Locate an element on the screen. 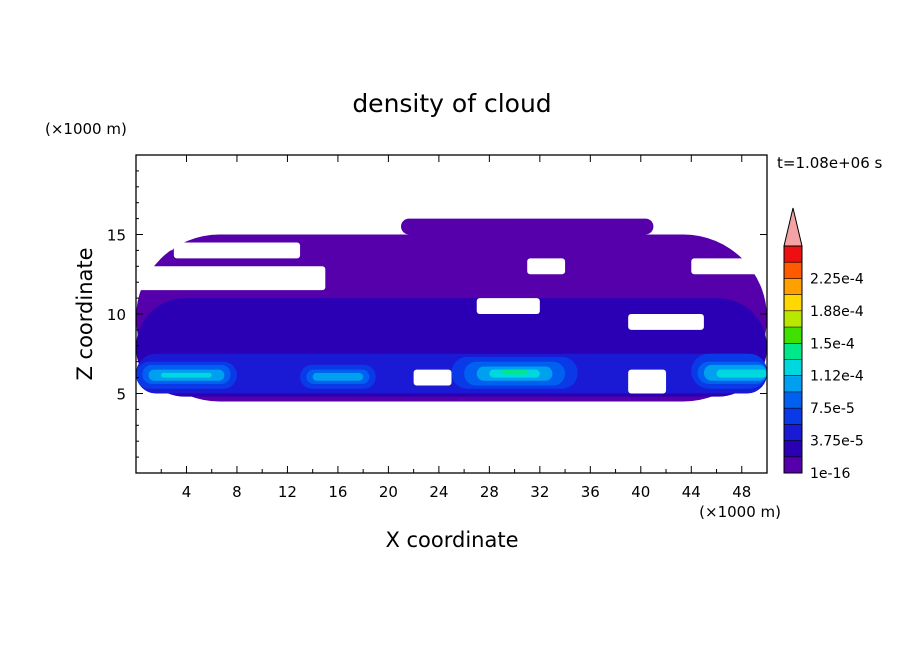  x-tick-label: 4 is located at coordinates (187, 492).